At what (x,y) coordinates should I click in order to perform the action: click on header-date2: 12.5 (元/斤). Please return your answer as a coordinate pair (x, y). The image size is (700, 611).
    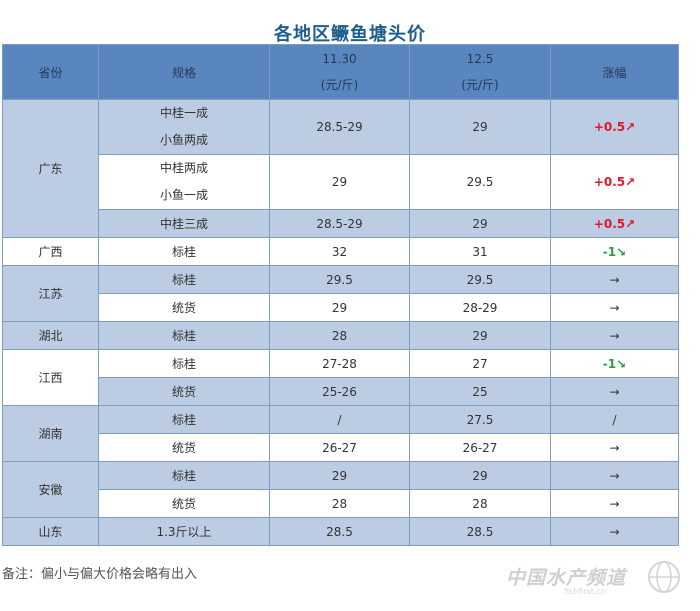
    Looking at the image, I should click on (480, 72).